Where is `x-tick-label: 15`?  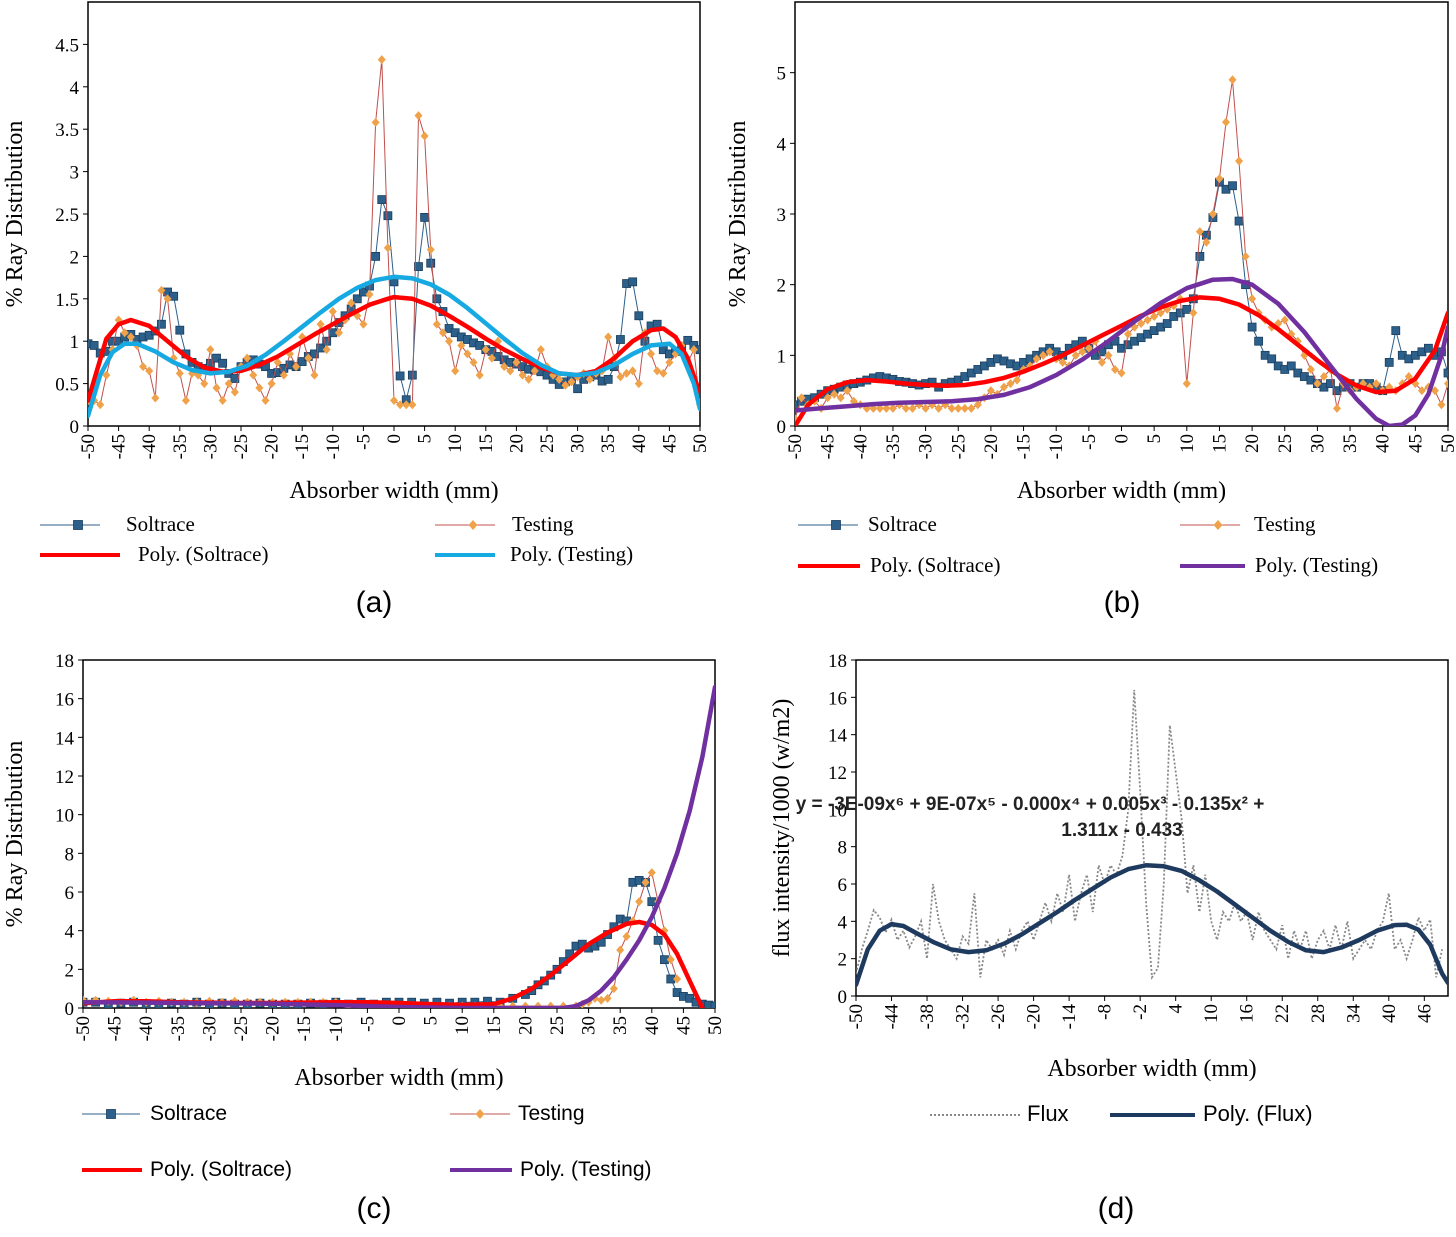 x-tick-label: 15 is located at coordinates (486, 443).